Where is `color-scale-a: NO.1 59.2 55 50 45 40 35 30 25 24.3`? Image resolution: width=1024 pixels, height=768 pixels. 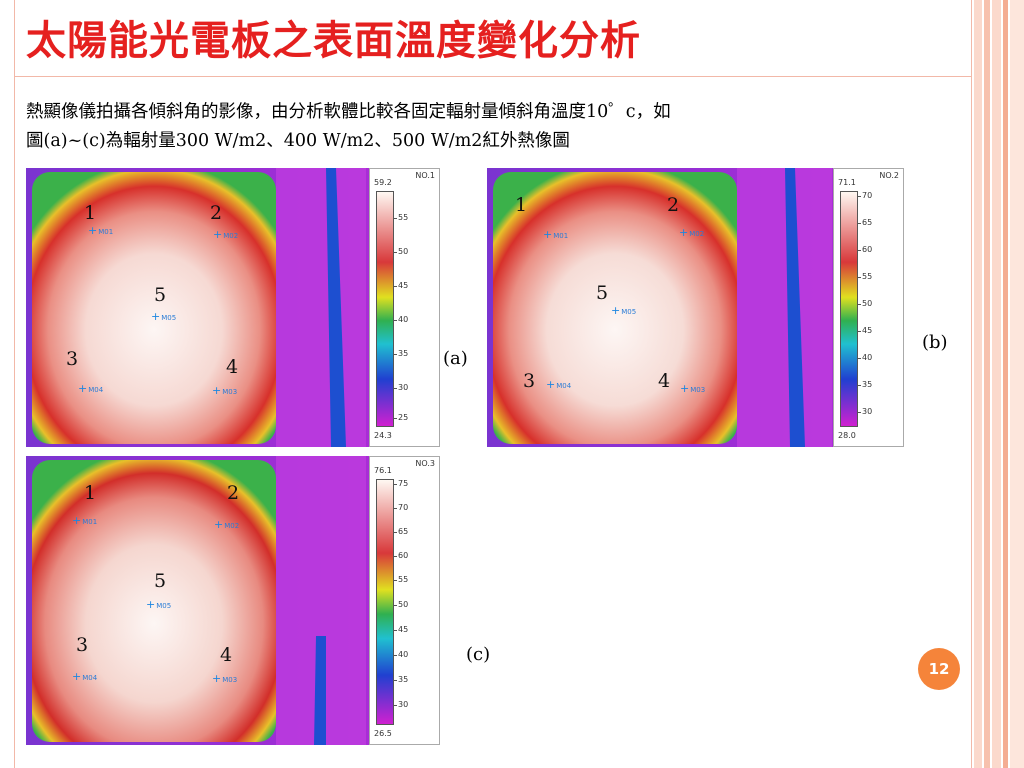 color-scale-a: NO.1 59.2 55 50 45 40 35 30 25 24.3 is located at coordinates (404, 307).